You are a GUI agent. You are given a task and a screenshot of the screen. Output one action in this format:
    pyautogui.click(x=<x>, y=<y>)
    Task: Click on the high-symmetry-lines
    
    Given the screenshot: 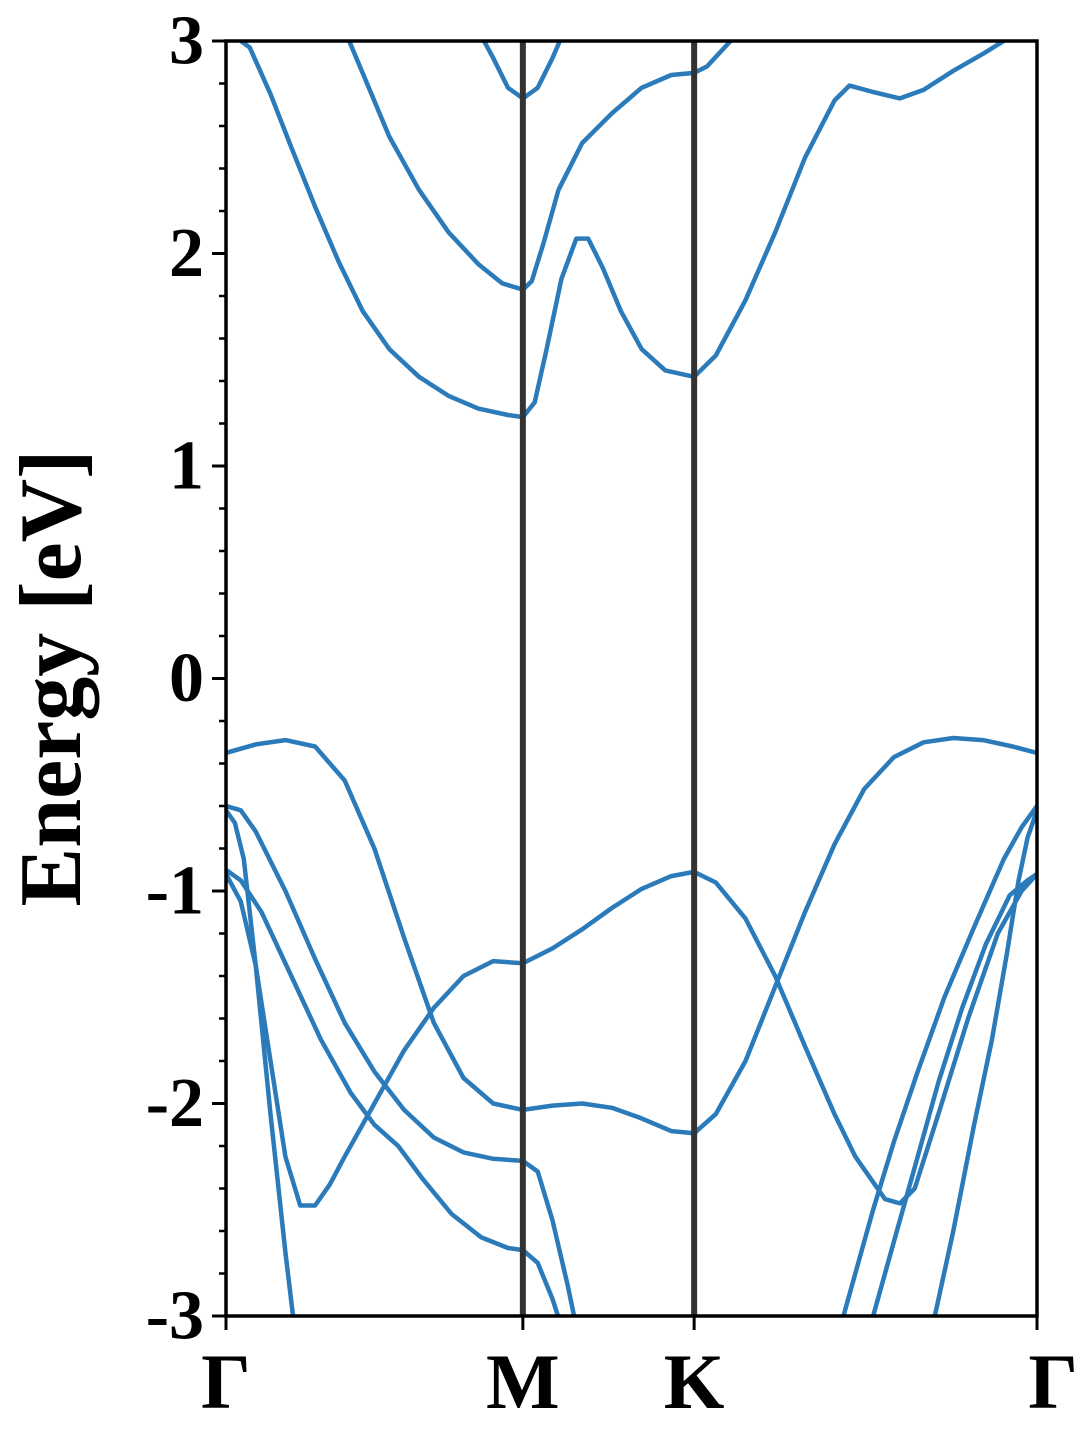 What is the action you would take?
    pyautogui.click(x=608, y=678)
    